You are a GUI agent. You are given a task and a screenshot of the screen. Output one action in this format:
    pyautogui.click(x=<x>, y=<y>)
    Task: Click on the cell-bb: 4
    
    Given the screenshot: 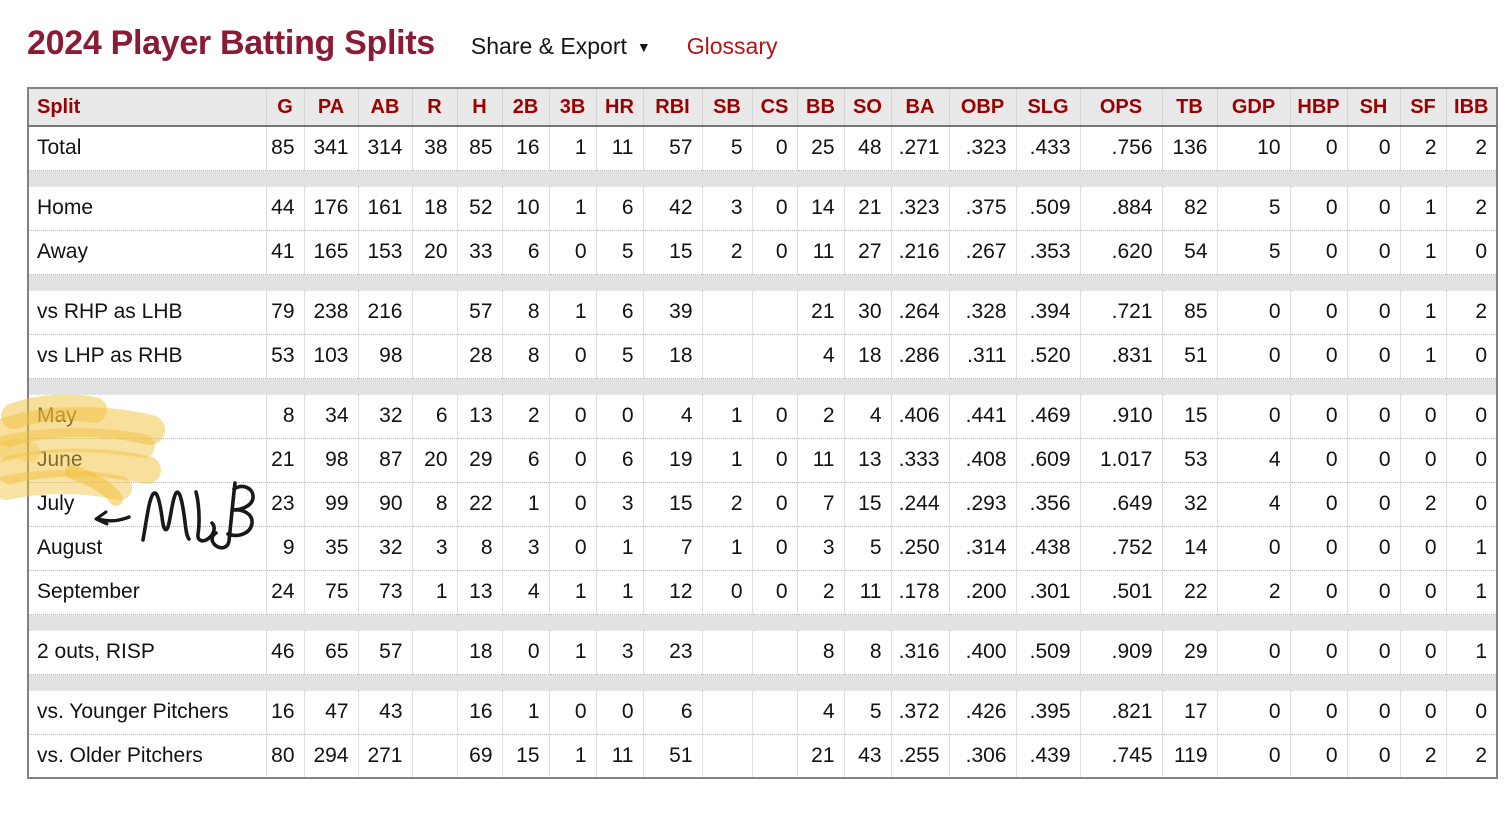 What is the action you would take?
    pyautogui.click(x=821, y=356)
    